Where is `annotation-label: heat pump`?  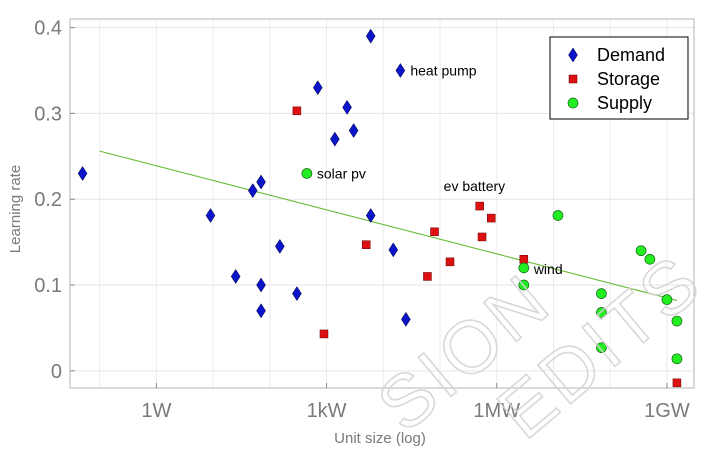
annotation-label: heat pump is located at coordinates (443, 70).